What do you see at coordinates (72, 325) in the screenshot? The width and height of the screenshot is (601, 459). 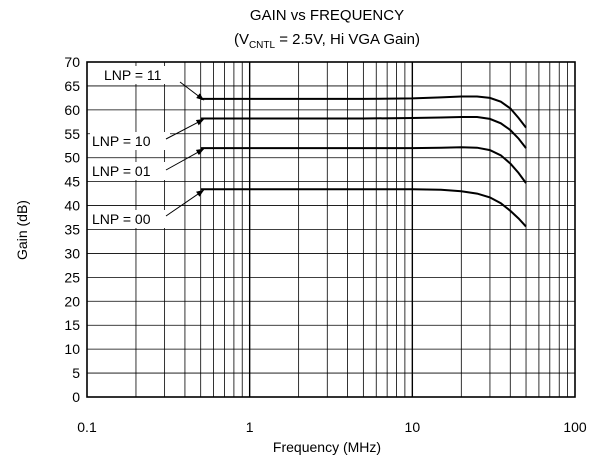 I see `y-tick-label: 15` at bounding box center [72, 325].